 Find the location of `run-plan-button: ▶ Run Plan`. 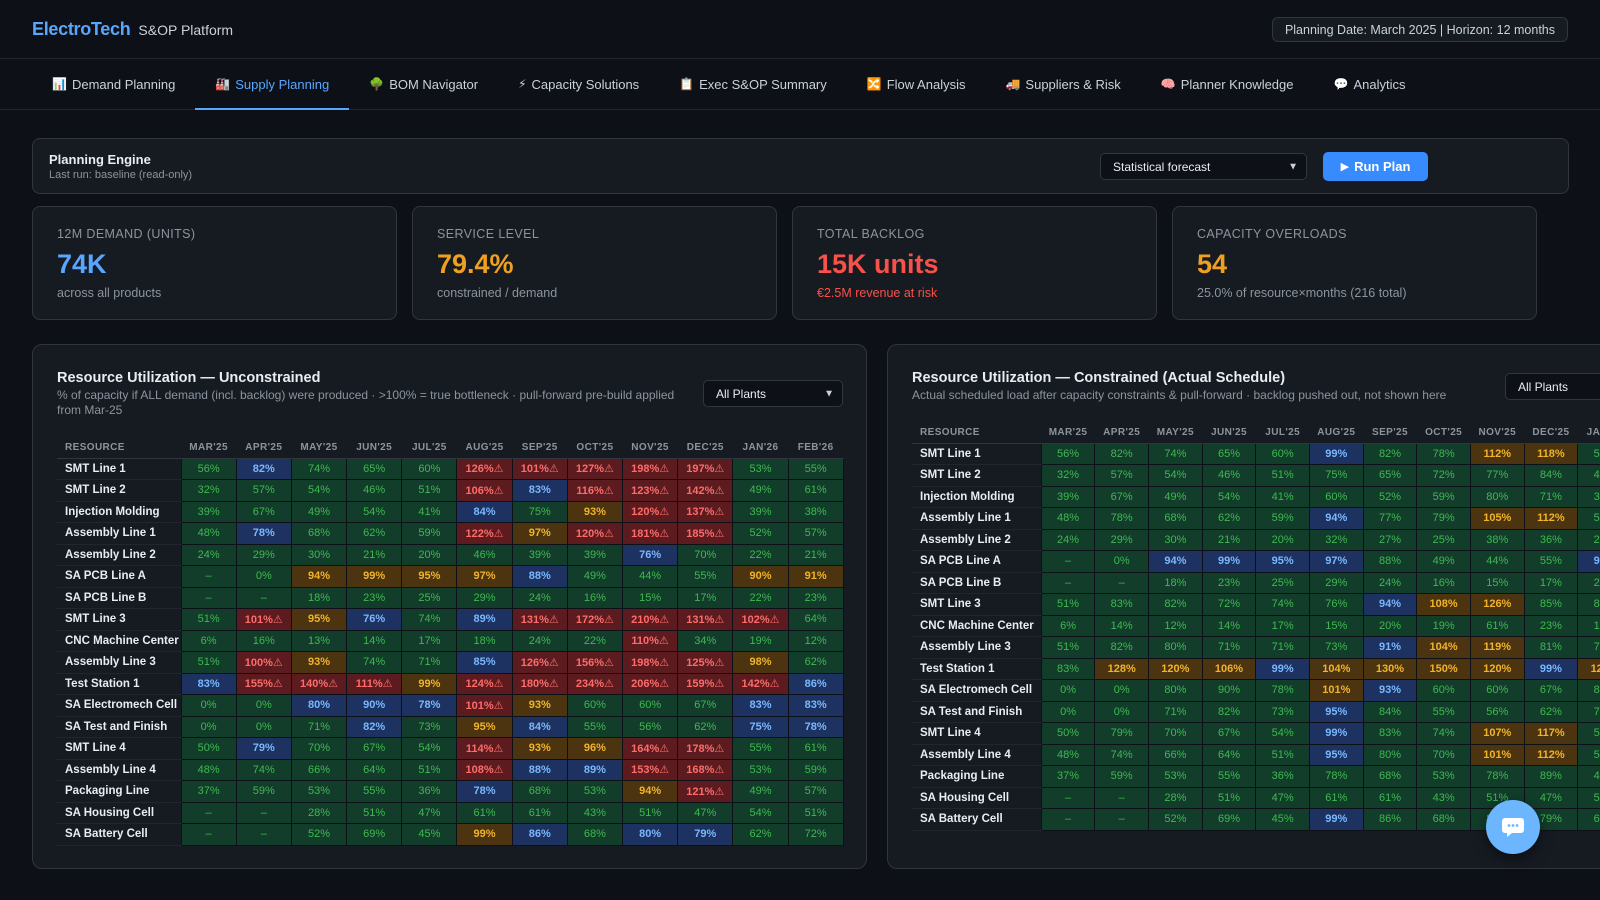

run-plan-button: ▶ Run Plan is located at coordinates (1375, 166).